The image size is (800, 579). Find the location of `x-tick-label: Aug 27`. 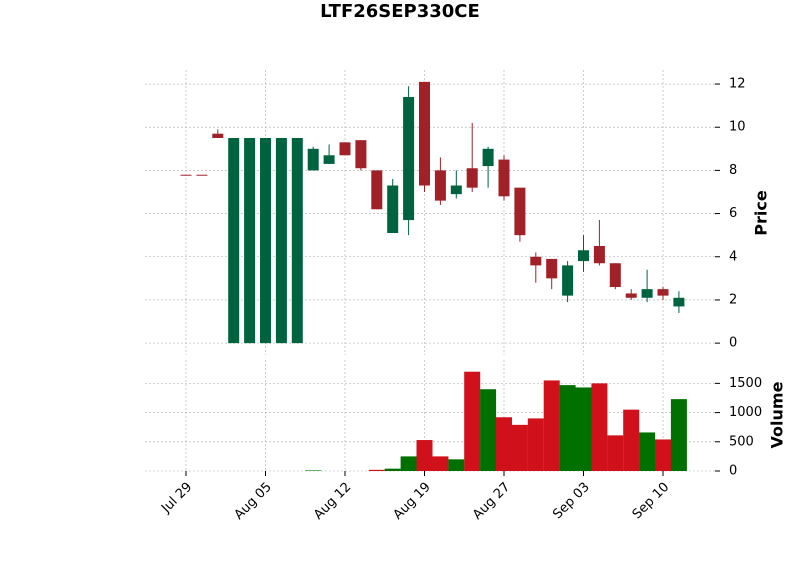

x-tick-label: Aug 27 is located at coordinates (491, 501).